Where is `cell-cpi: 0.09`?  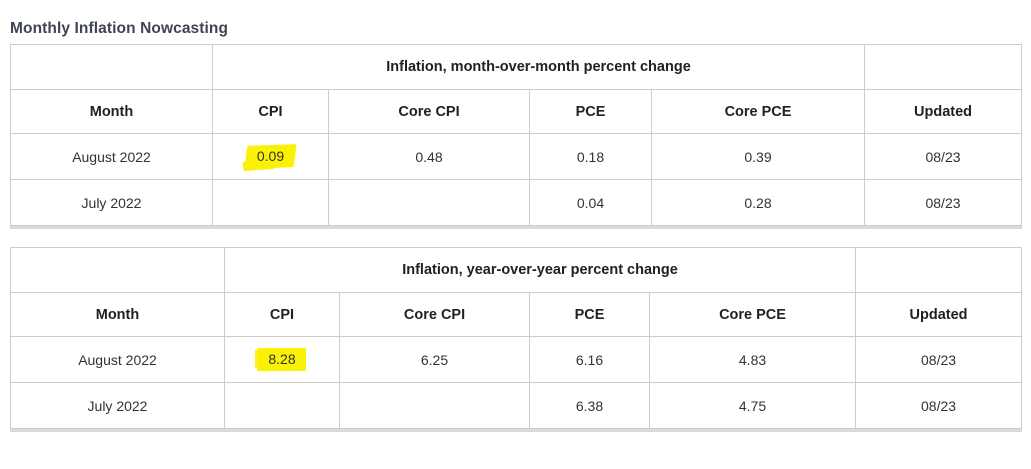 cell-cpi: 0.09 is located at coordinates (270, 156).